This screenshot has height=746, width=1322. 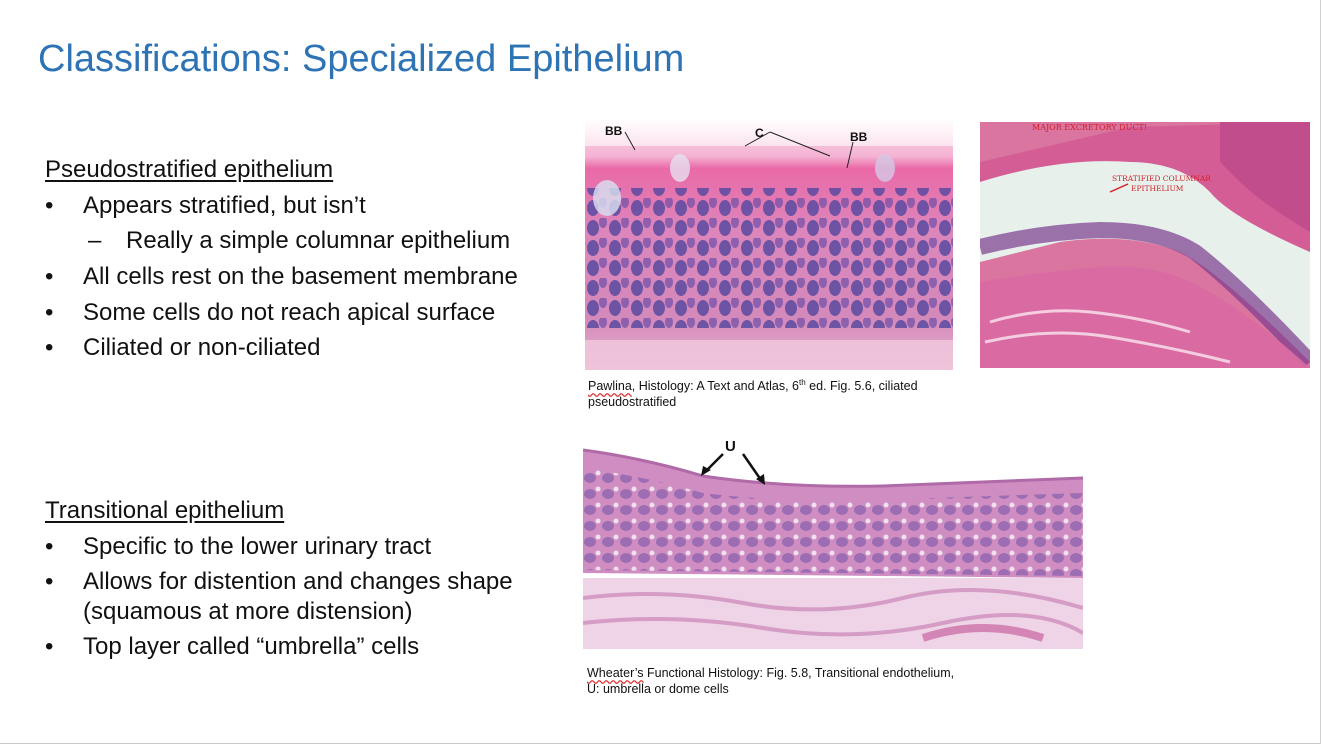 I want to click on bullet-text: Allows for distention and changes shape, so click(x=298, y=581).